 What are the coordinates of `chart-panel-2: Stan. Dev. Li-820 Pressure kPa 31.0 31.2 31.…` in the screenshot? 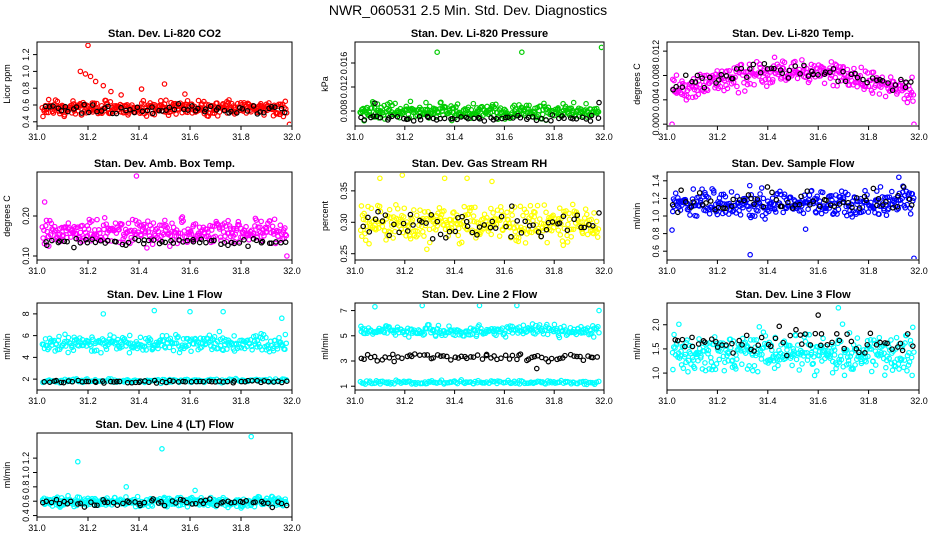 It's located at (466, 85).